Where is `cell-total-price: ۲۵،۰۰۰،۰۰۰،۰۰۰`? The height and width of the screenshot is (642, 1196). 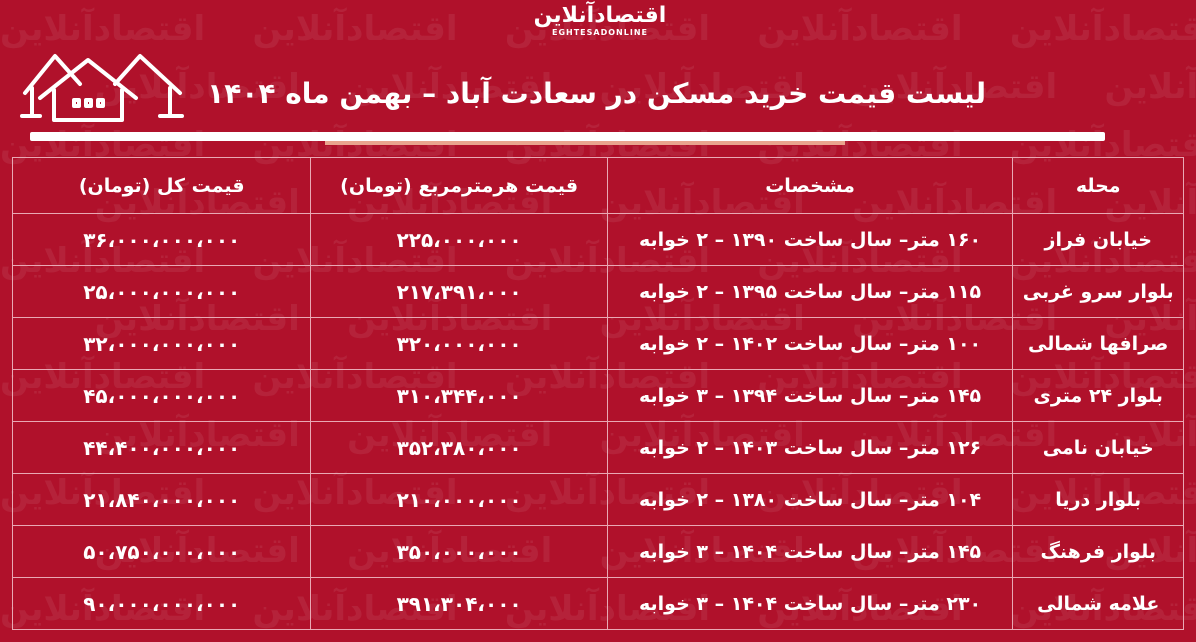
cell-total-price: ۲۵،۰۰۰،۰۰۰،۰۰۰ is located at coordinates (161, 291).